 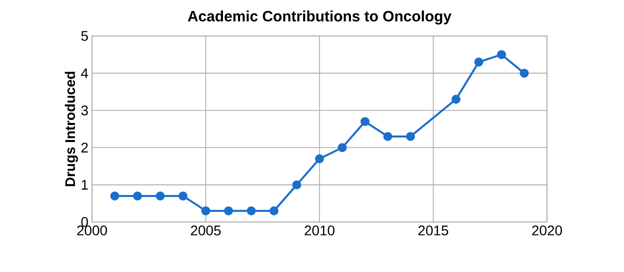 I want to click on y-tick-label: 3, so click(x=84, y=110).